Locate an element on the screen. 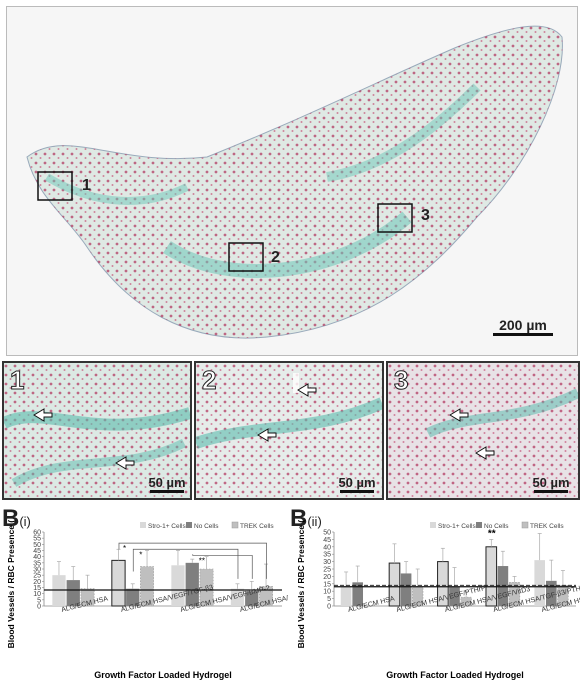  scale-bar-inset-2-label: 50 µm is located at coordinates (357, 482).